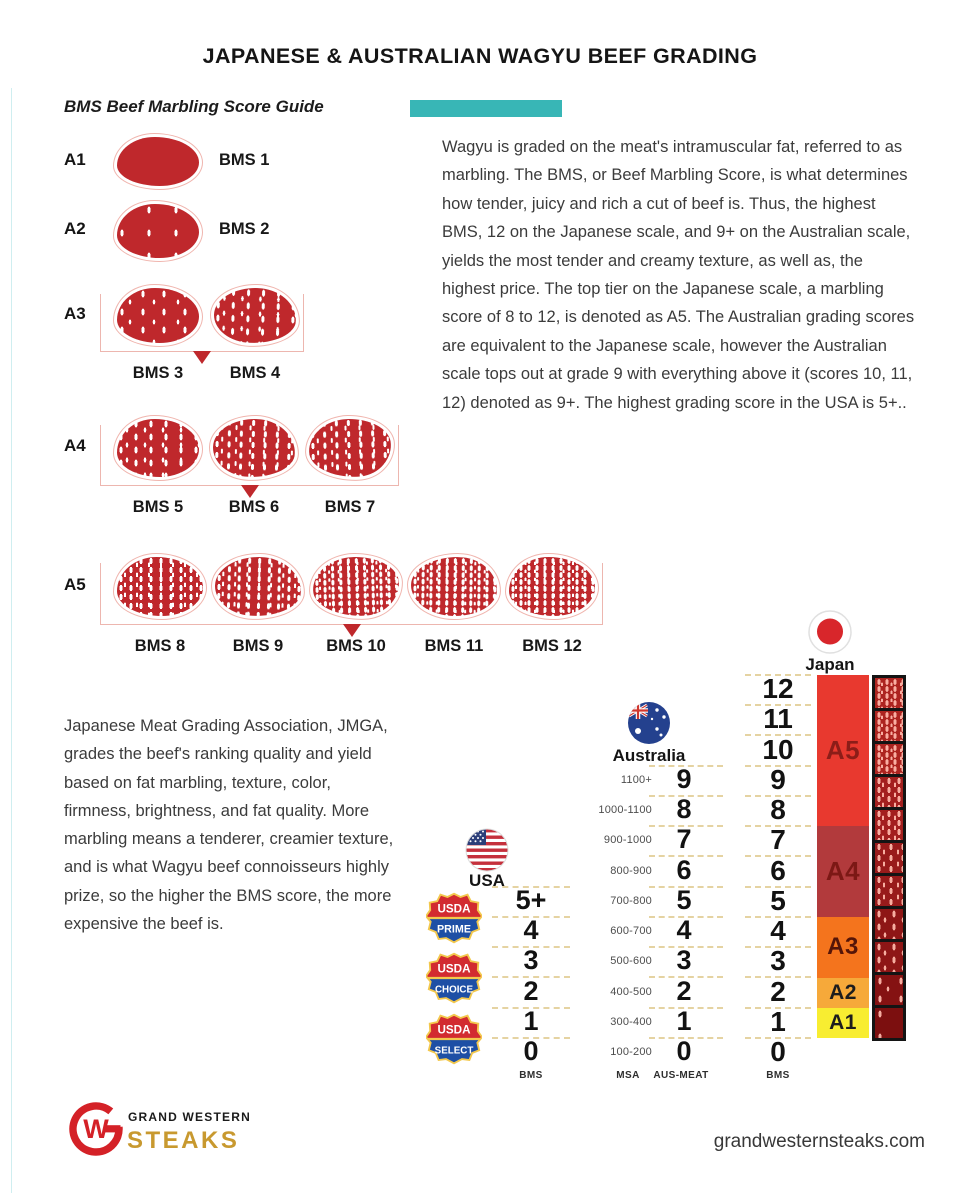 The width and height of the screenshot is (960, 1200). What do you see at coordinates (160, 646) in the screenshot?
I see `bms-score-label: BMS 8` at bounding box center [160, 646].